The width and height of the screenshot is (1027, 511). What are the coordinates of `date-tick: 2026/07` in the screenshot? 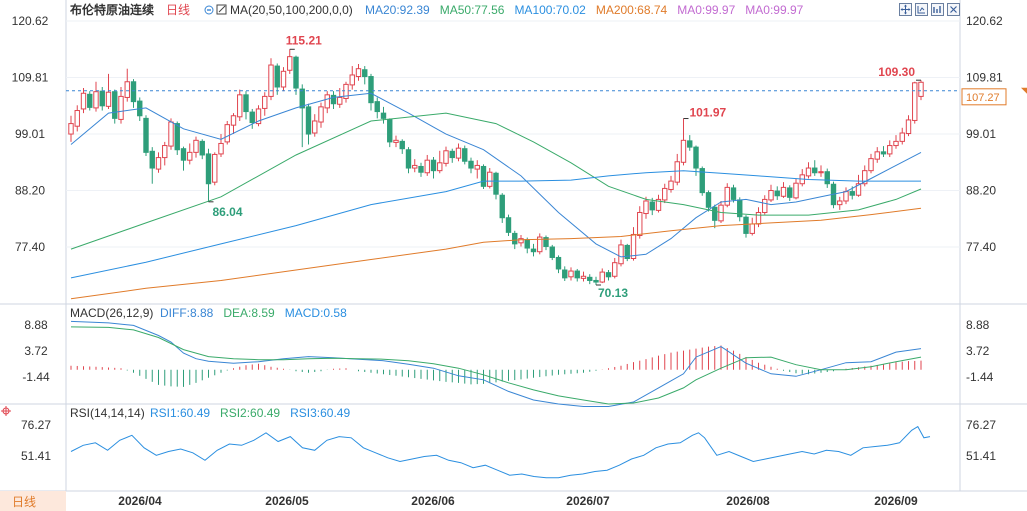 It's located at (588, 501).